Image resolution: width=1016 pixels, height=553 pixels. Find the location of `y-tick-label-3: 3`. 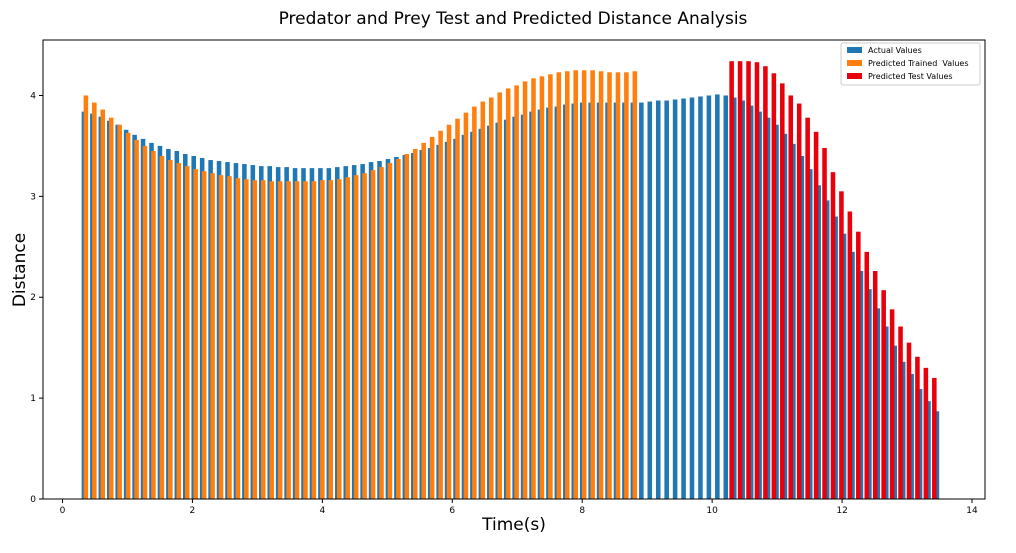

y-tick-label-3: 3 is located at coordinates (33, 197).